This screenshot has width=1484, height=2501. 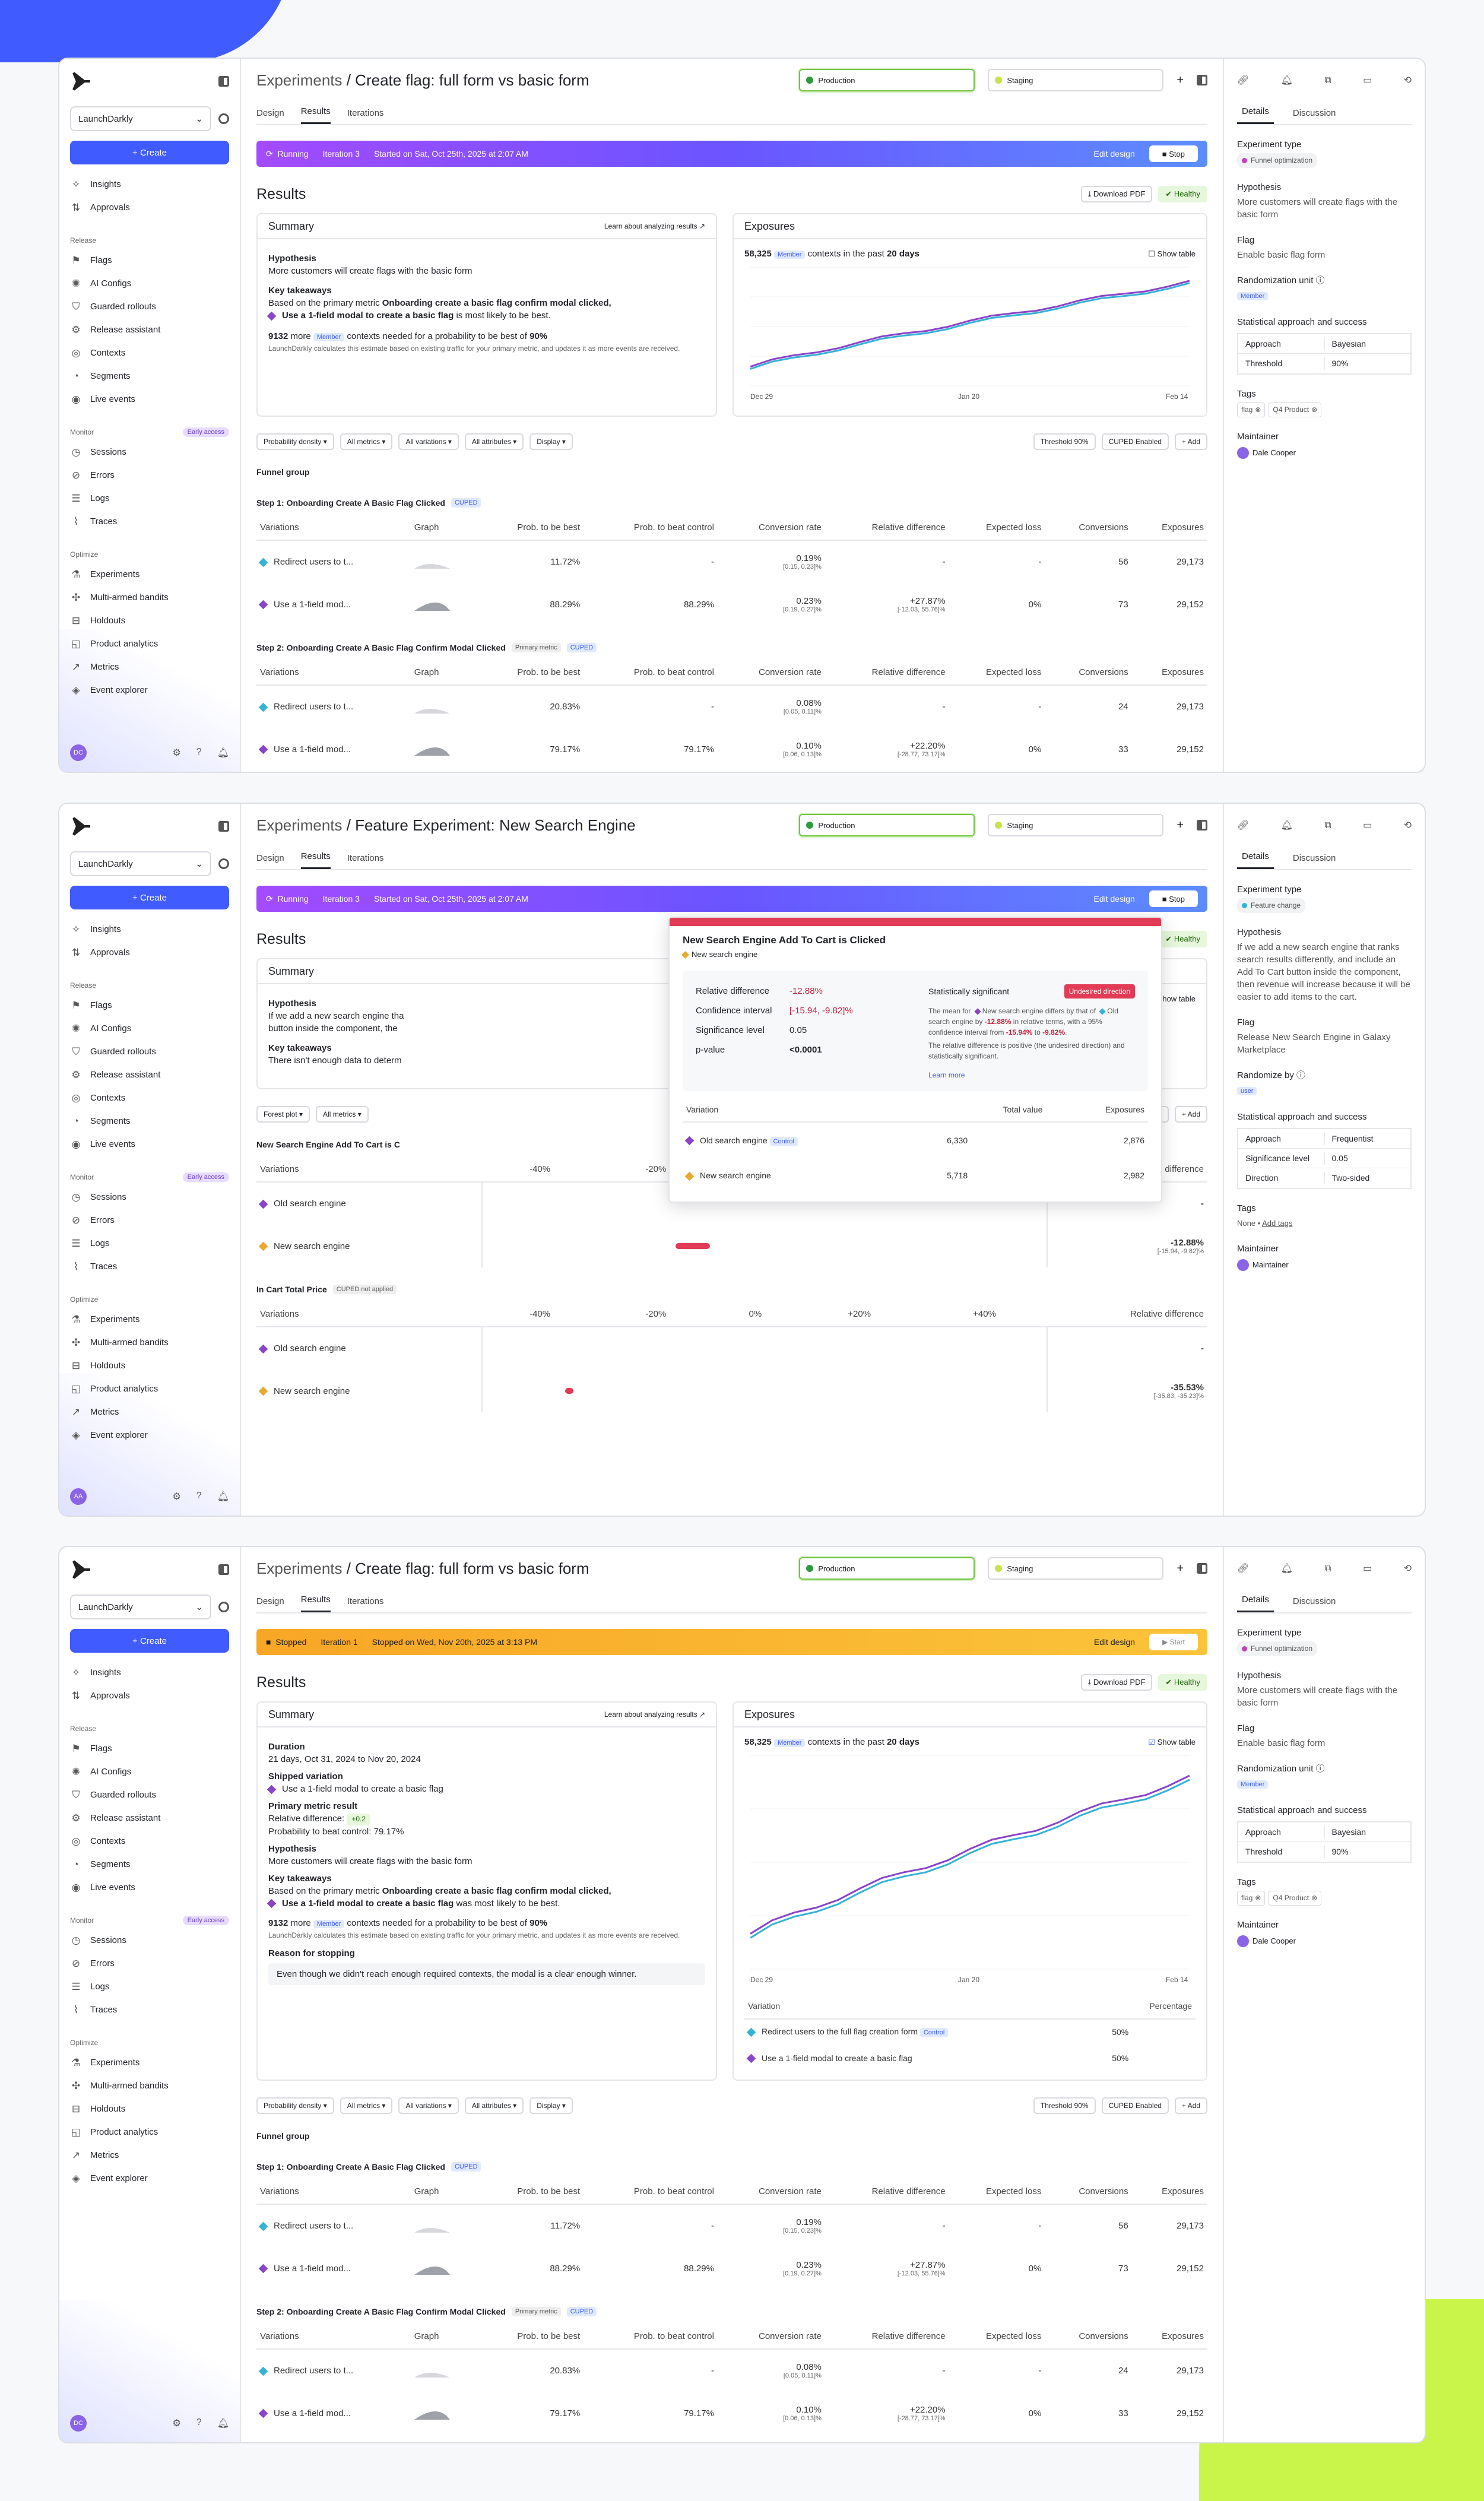 I want to click on column-header: Expected loss, so click(x=997, y=673).